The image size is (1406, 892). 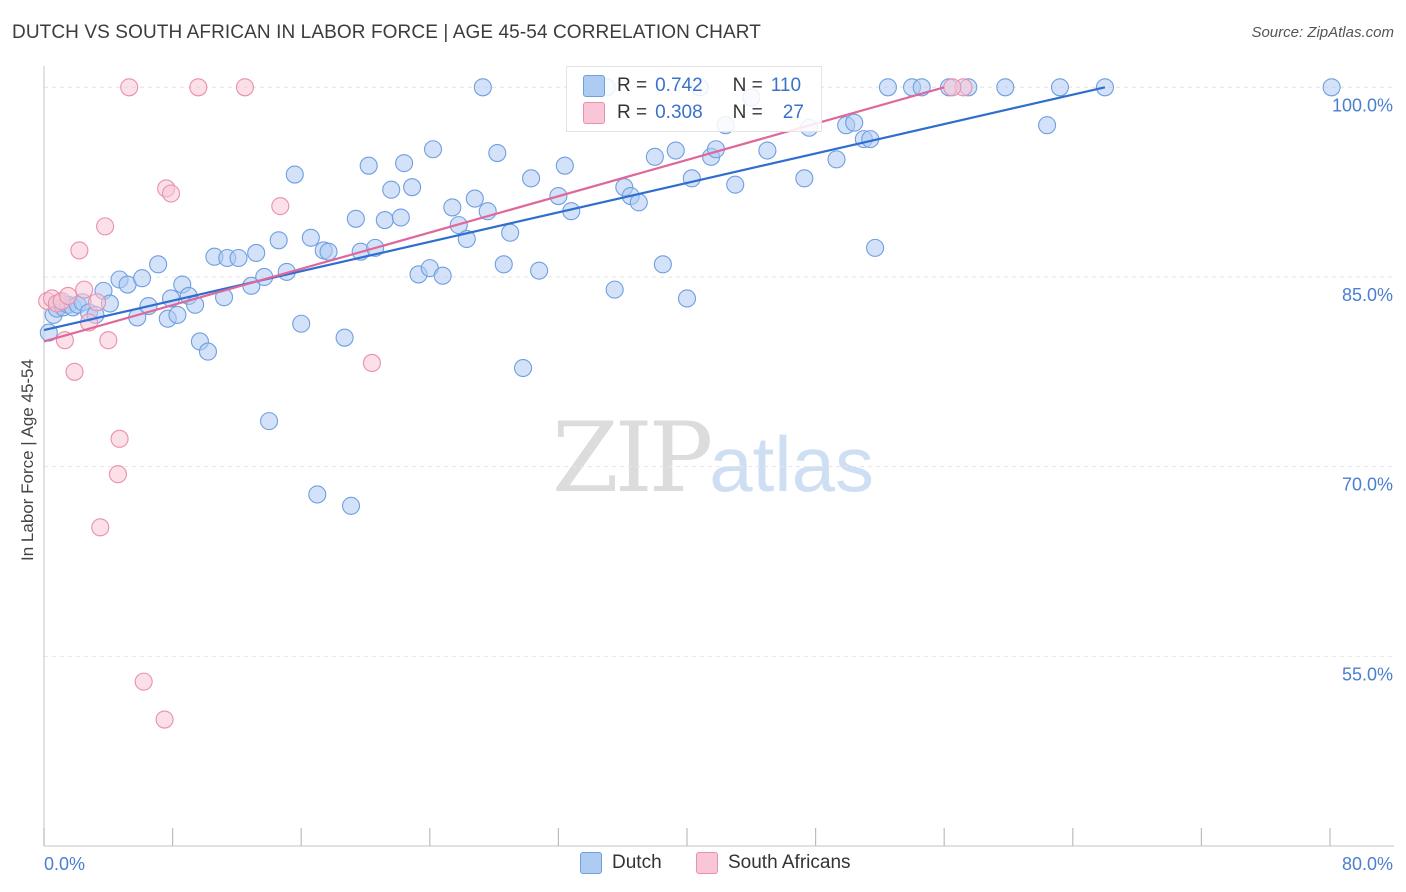 I want to click on legend-row-dutch: R = 0.742 N = 110, so click(x=692, y=86).